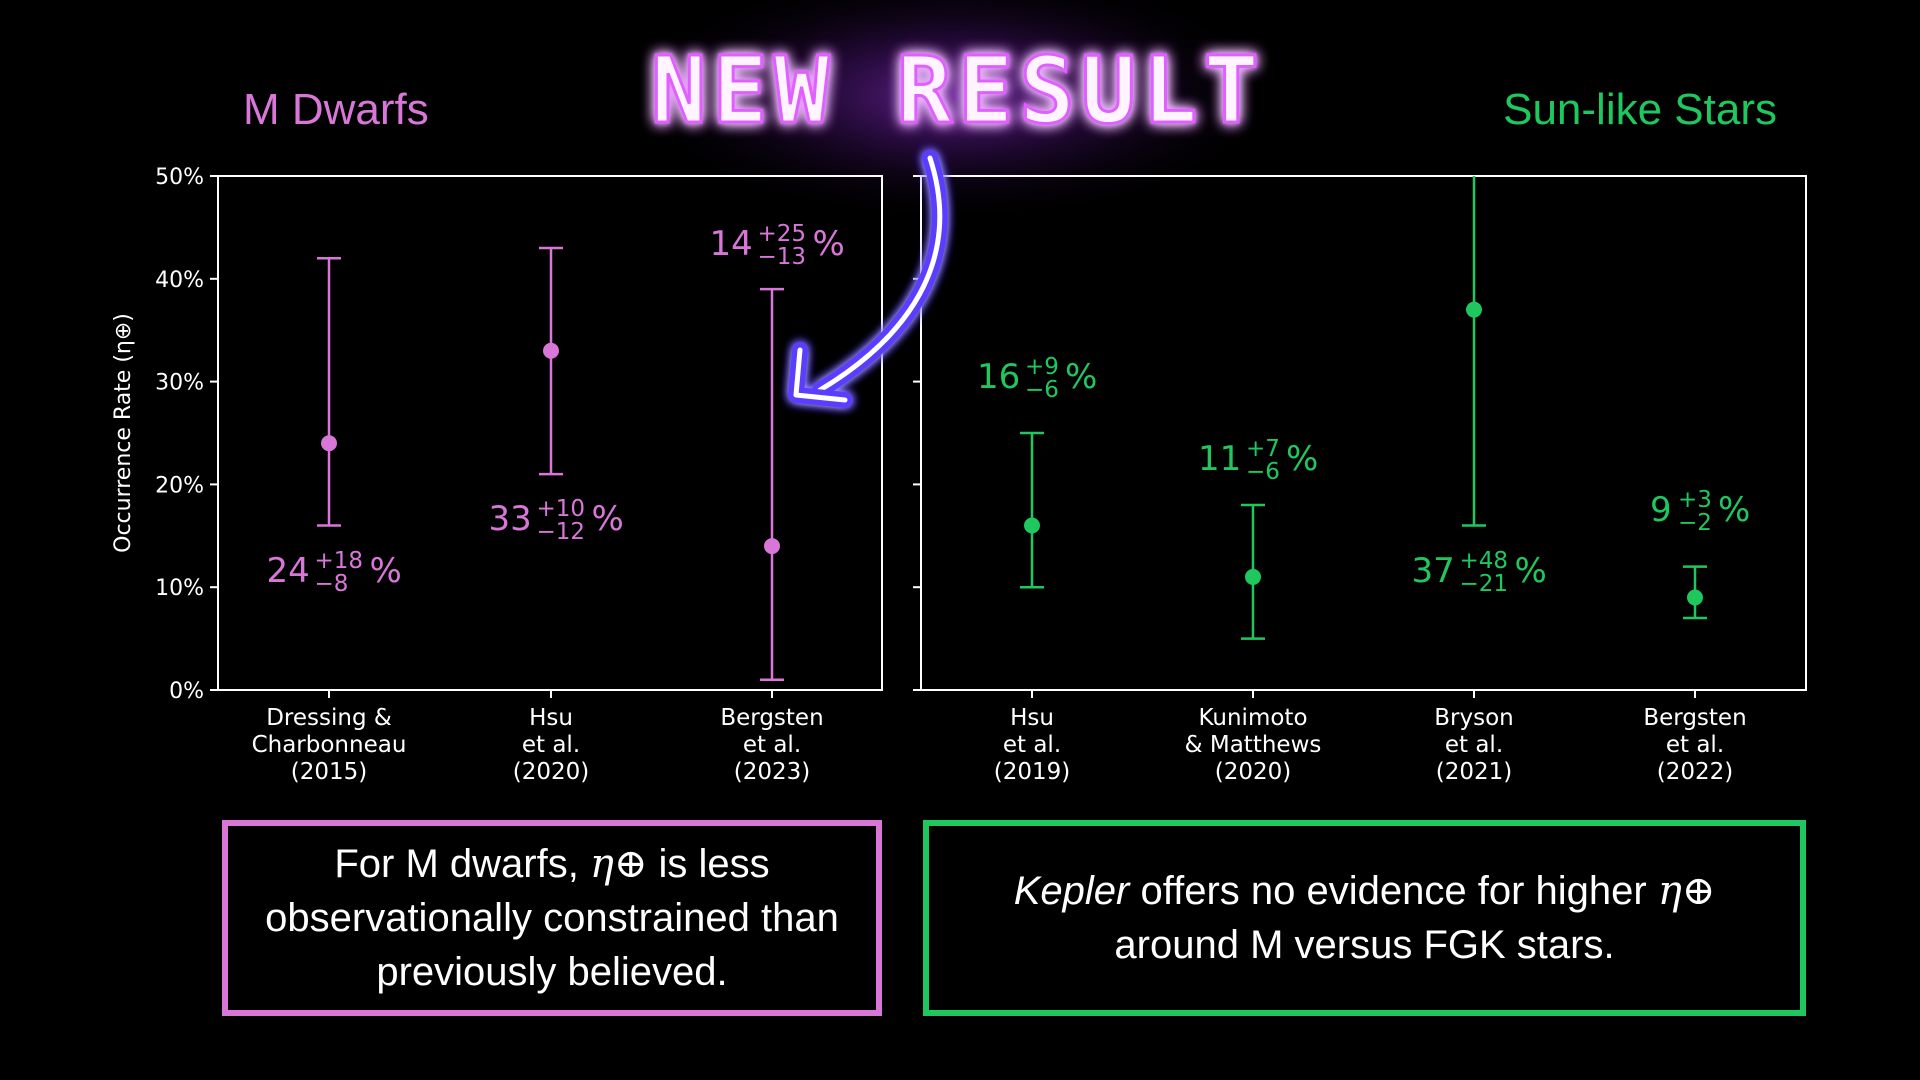 The image size is (1920, 1080). I want to click on value-label: 9 +3−2%, so click(1700, 511).